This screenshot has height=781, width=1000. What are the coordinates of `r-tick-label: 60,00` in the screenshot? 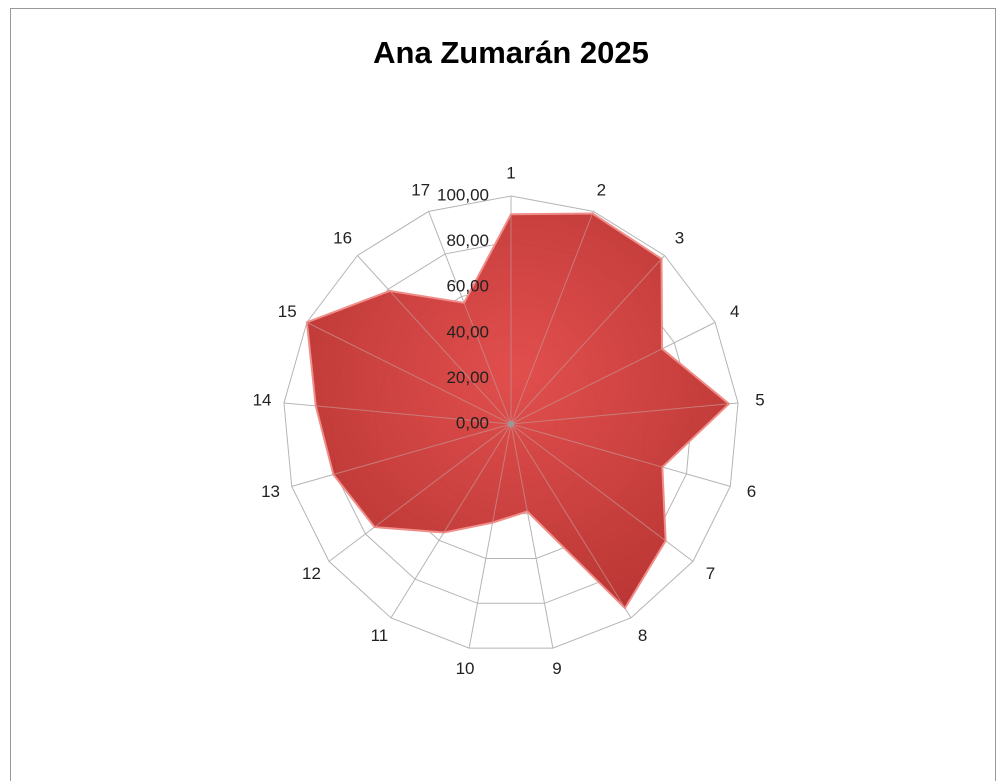 It's located at (467, 286).